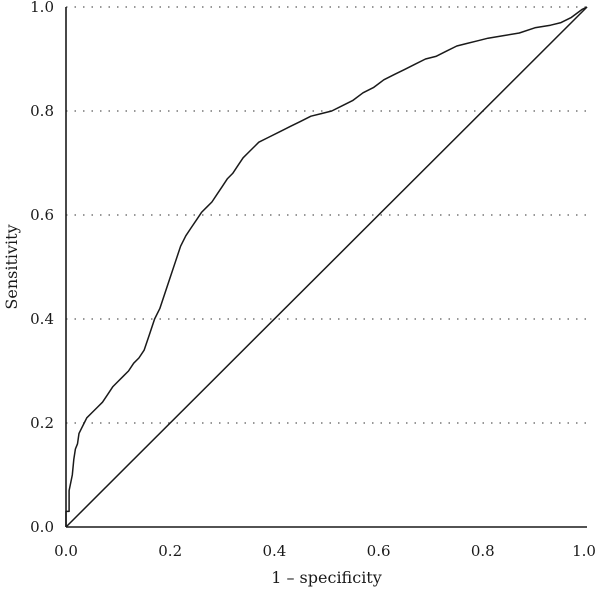 This screenshot has width=600, height=589. What do you see at coordinates (170, 551) in the screenshot?
I see `x-tick-label-1: 0.2` at bounding box center [170, 551].